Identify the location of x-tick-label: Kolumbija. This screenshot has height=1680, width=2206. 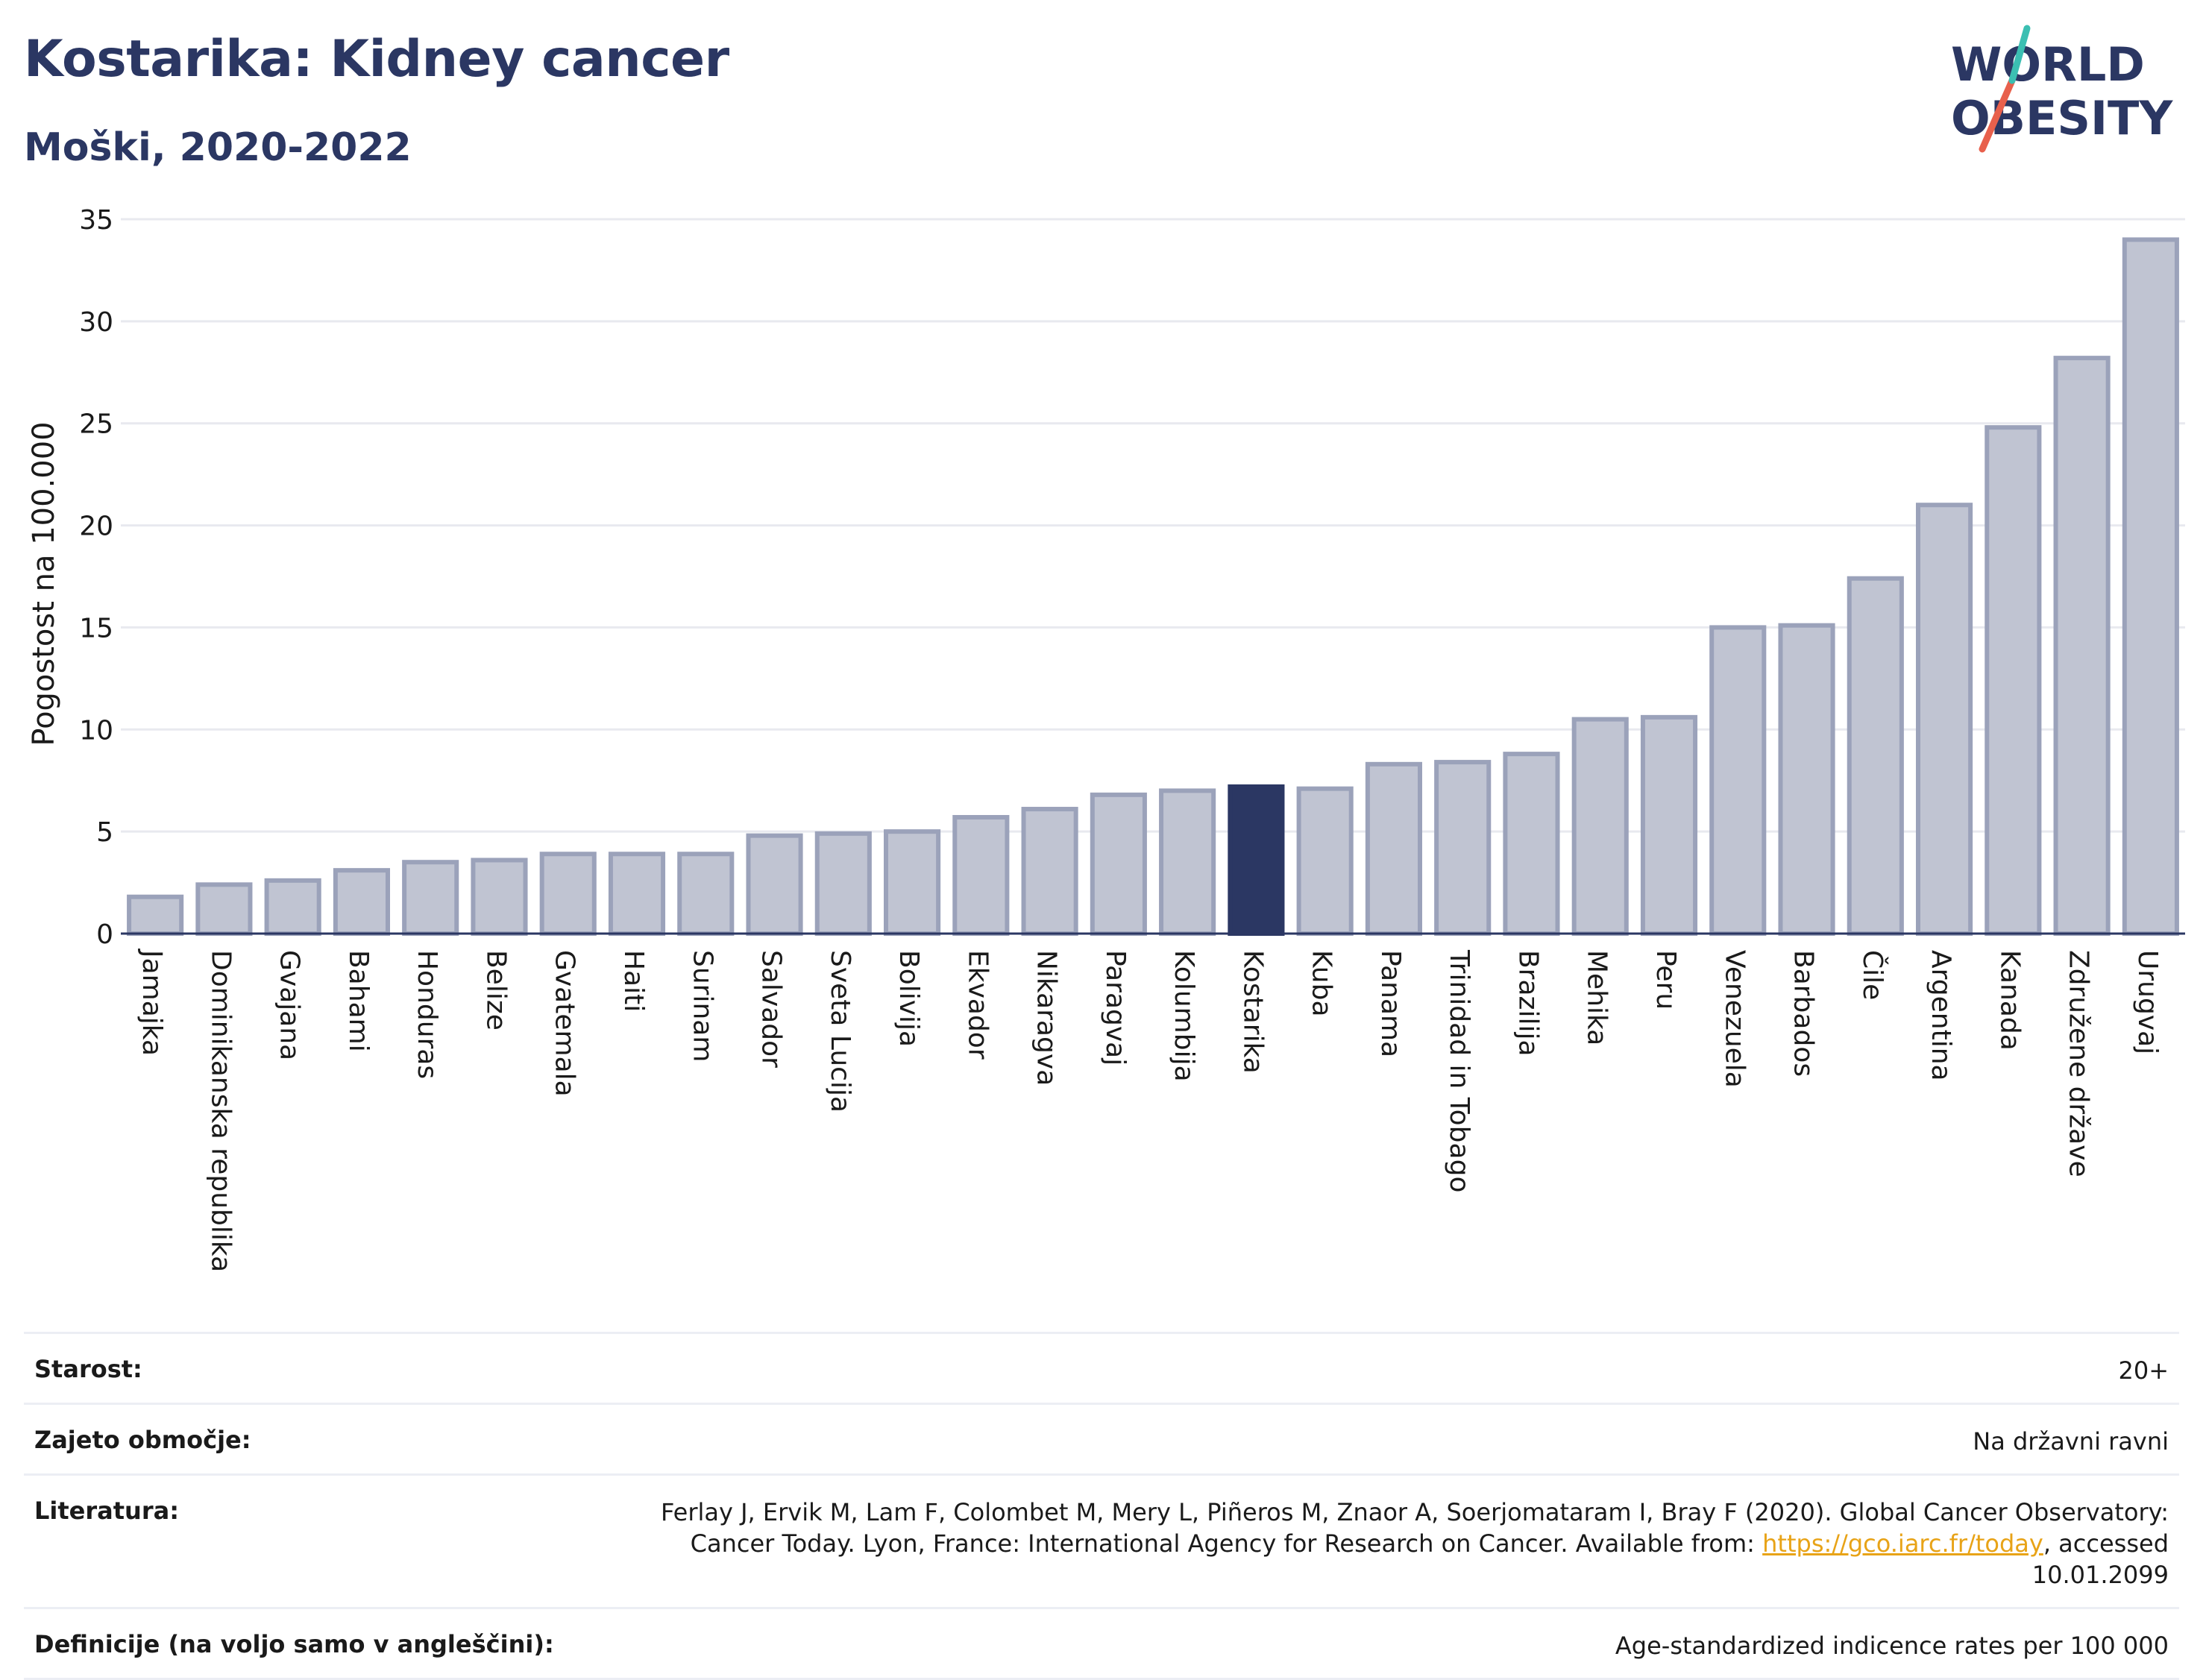
(1184, 1016).